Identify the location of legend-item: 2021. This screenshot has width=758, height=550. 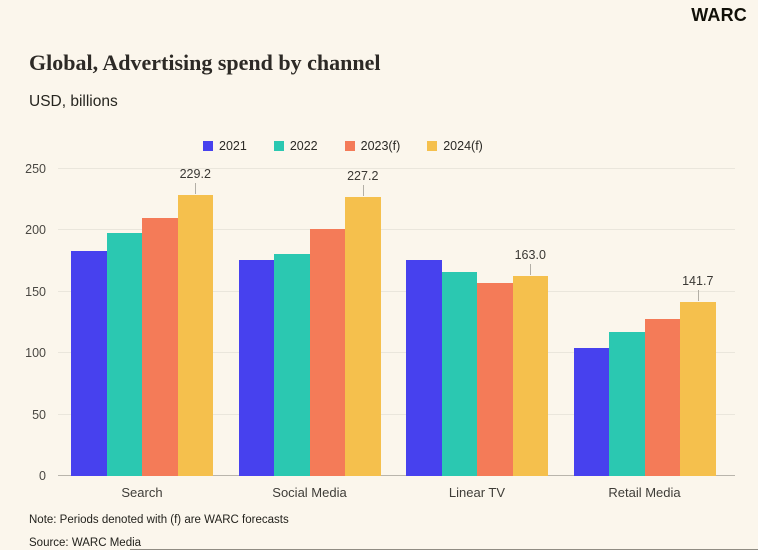
(225, 146).